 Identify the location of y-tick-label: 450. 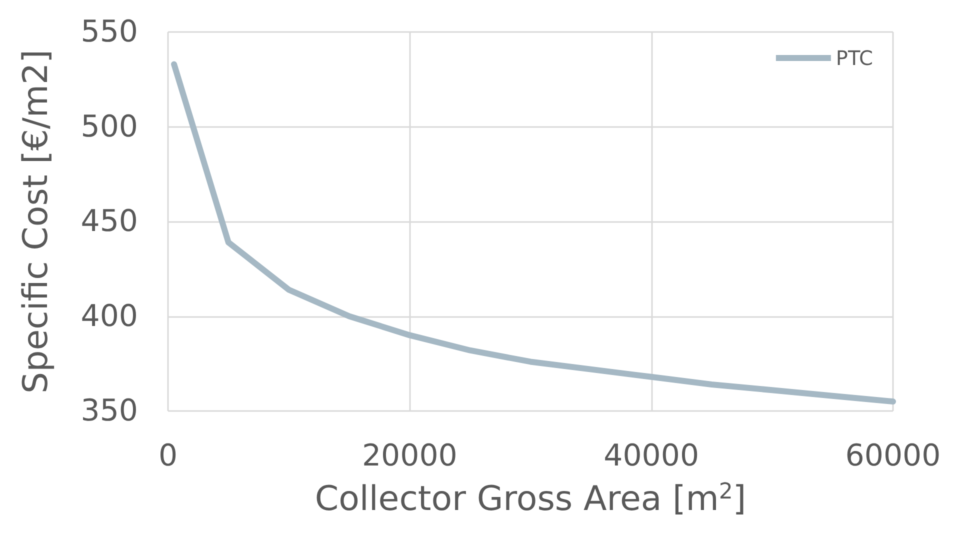
(109, 221).